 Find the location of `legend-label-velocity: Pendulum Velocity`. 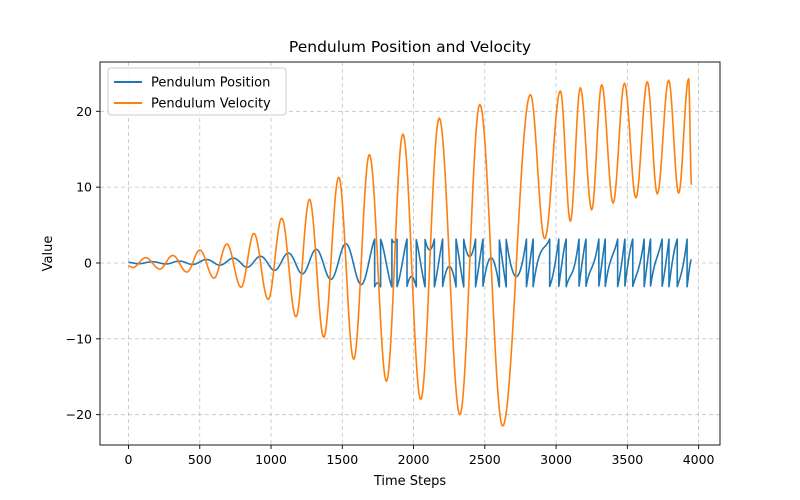

legend-label-velocity: Pendulum Velocity is located at coordinates (211, 104).